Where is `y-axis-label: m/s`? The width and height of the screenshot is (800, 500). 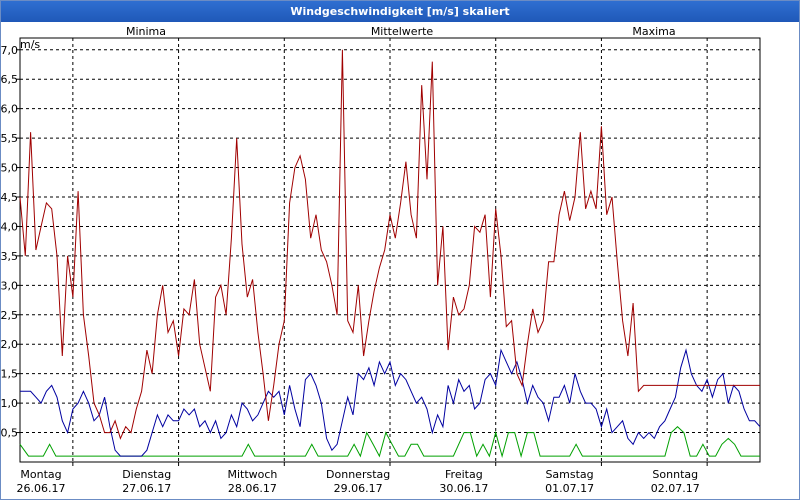
y-axis-label: m/s is located at coordinates (30, 44).